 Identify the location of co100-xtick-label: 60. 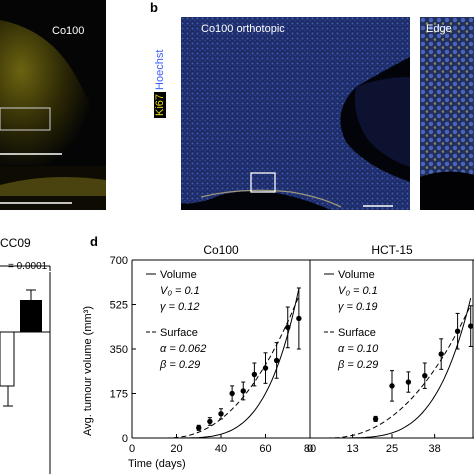
(265, 449).